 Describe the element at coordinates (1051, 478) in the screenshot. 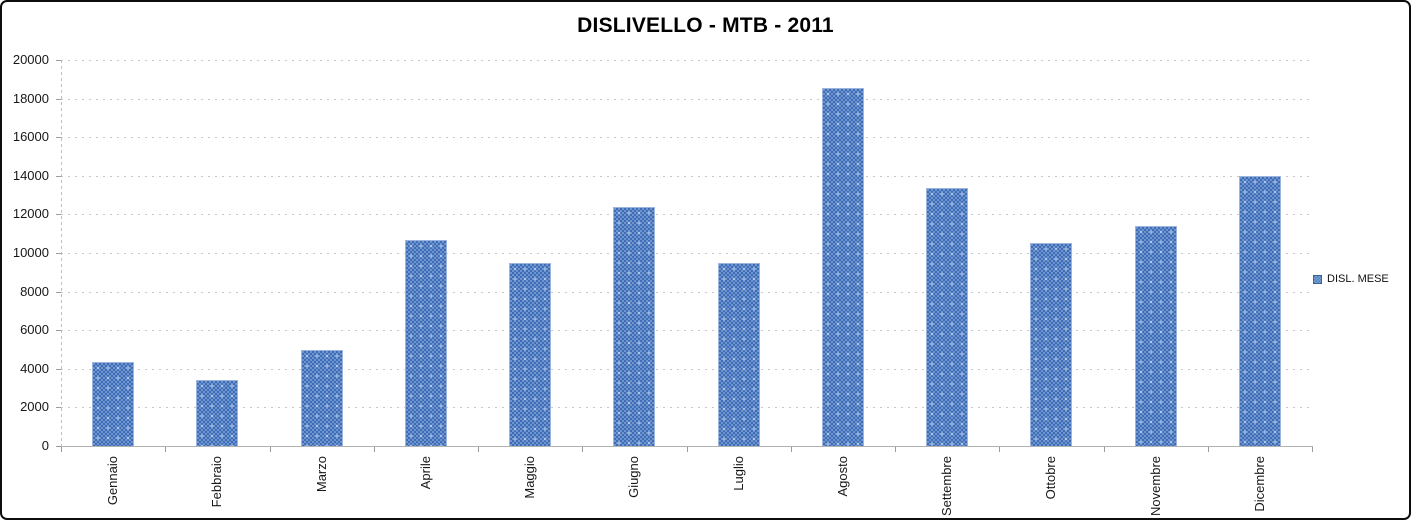

I see `x-axis-label: Ottobre` at that location.